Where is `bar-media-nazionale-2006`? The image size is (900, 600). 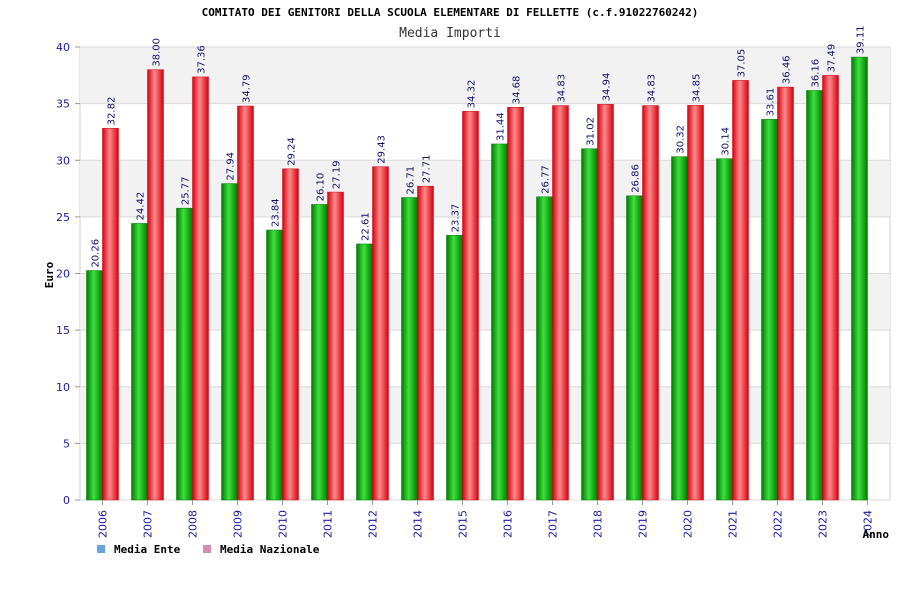 bar-media-nazionale-2006 is located at coordinates (110, 314).